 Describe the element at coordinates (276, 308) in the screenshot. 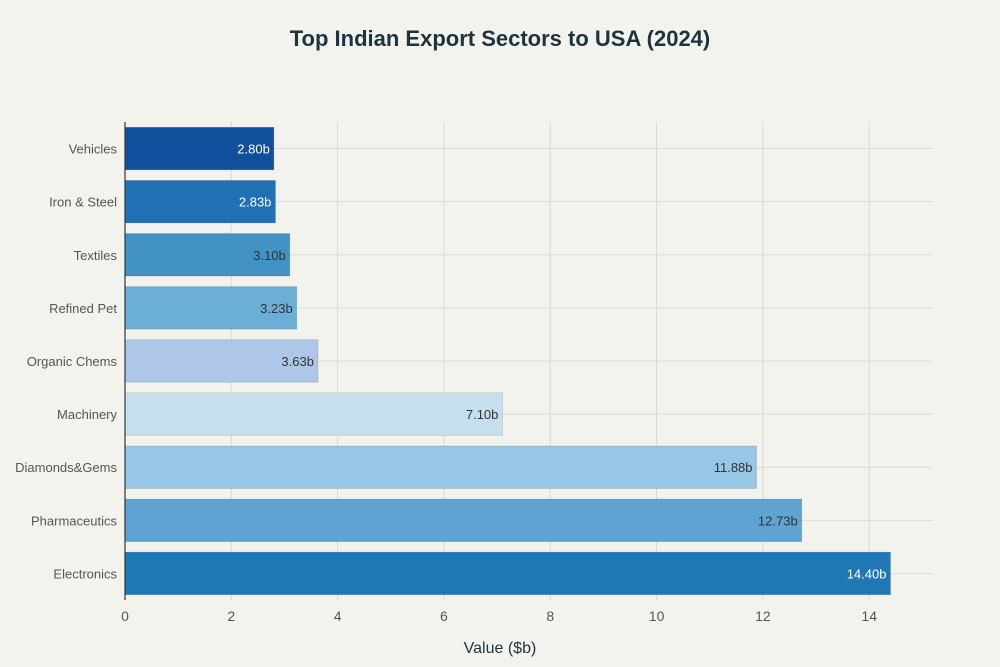

I see `data-label: 3.23b` at that location.